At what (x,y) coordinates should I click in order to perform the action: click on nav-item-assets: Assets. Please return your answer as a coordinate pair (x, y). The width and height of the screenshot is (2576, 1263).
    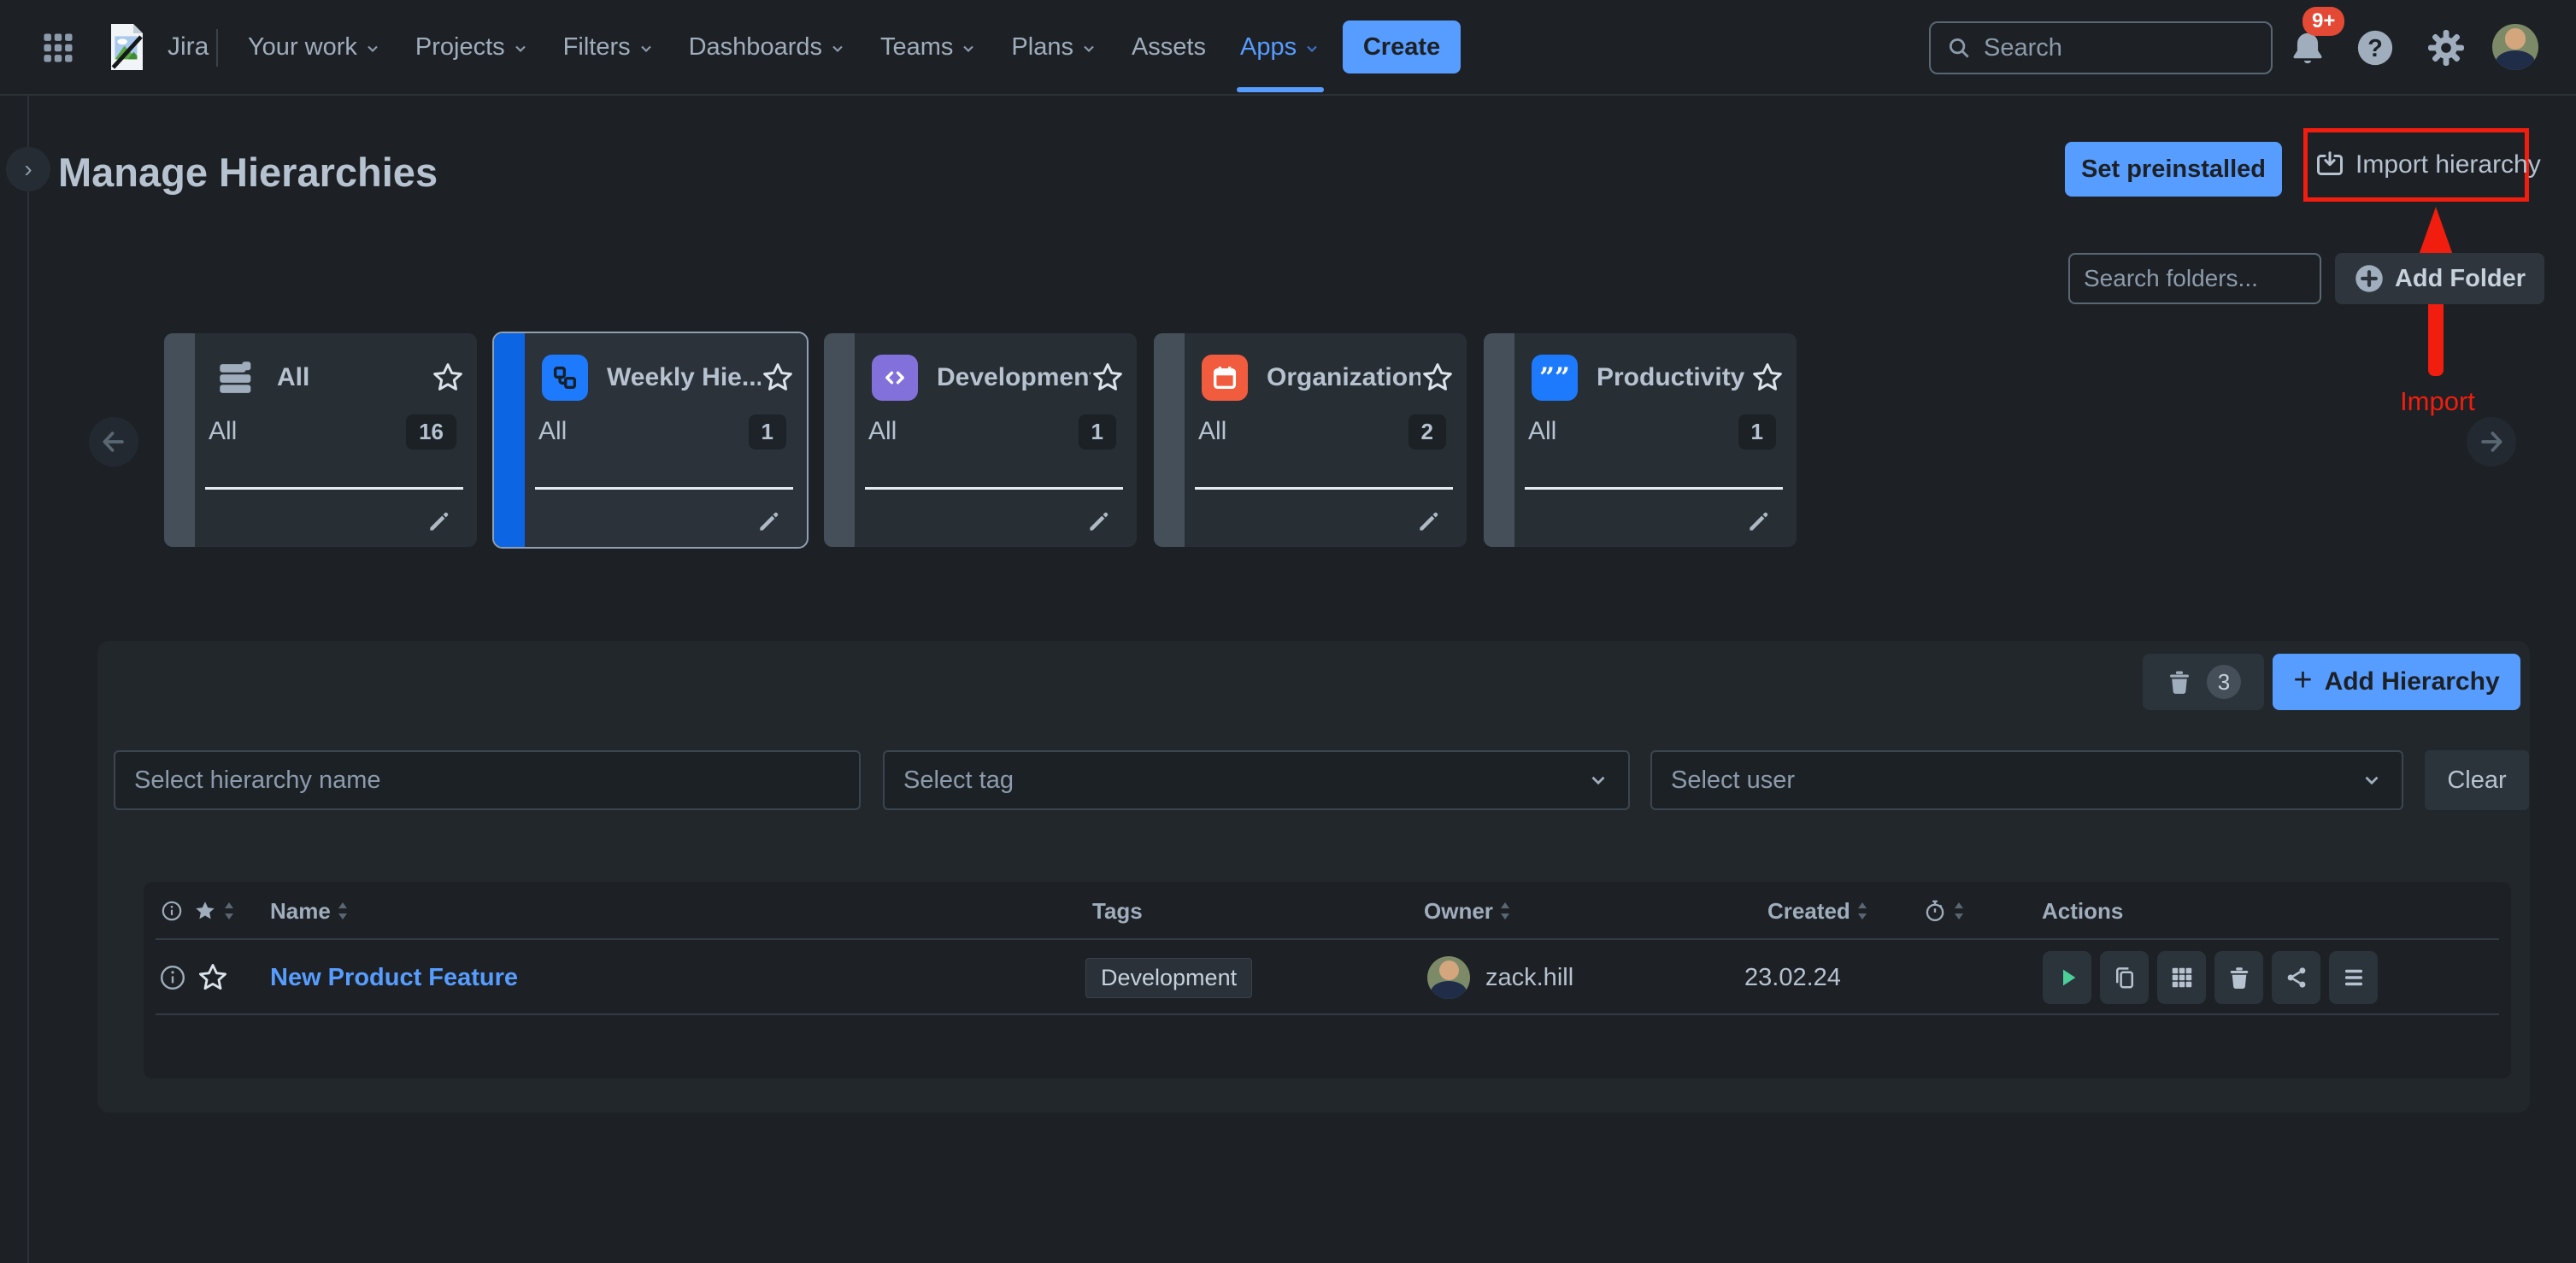
    Looking at the image, I should click on (1168, 46).